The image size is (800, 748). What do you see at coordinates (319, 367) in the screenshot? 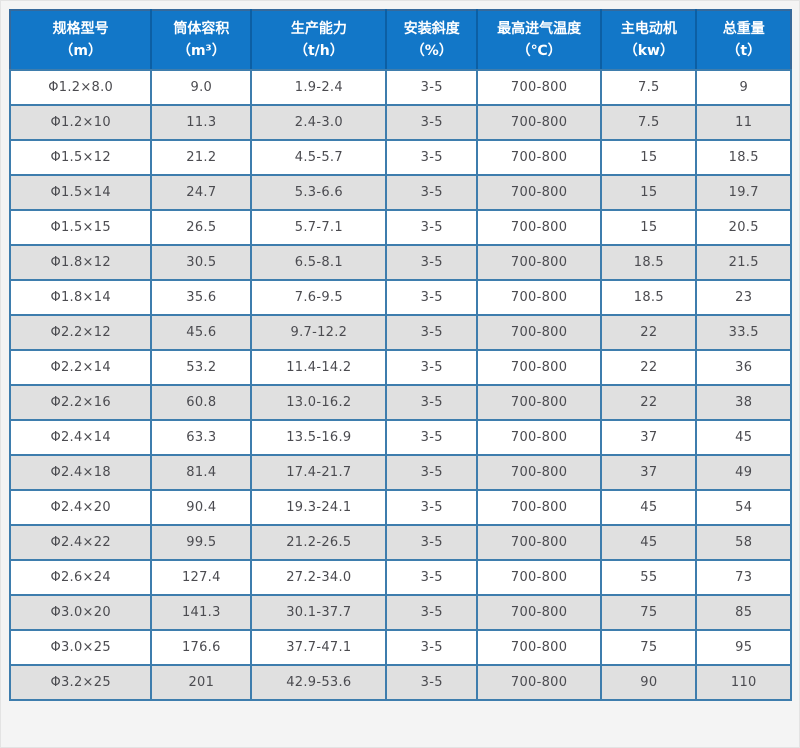
I see `table-cell: 11.4-14.2` at bounding box center [319, 367].